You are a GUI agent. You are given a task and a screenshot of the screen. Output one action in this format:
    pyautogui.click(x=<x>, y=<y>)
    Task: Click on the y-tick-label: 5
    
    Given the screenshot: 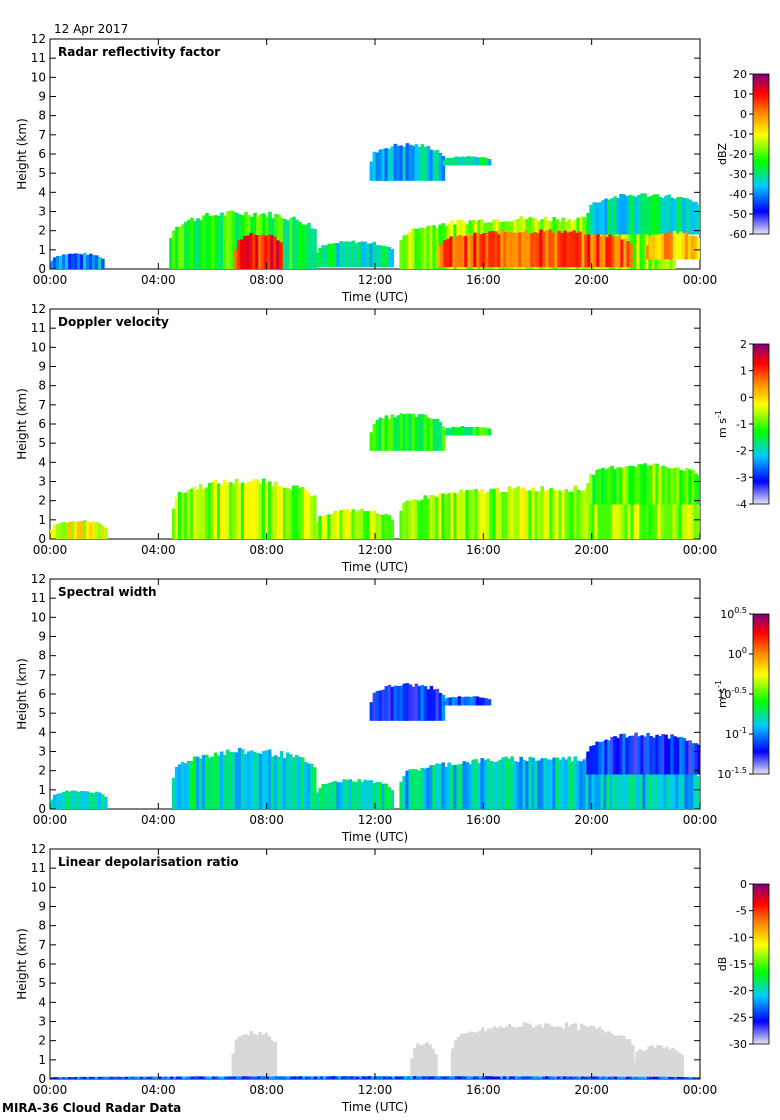 What is the action you would take?
    pyautogui.click(x=42, y=173)
    